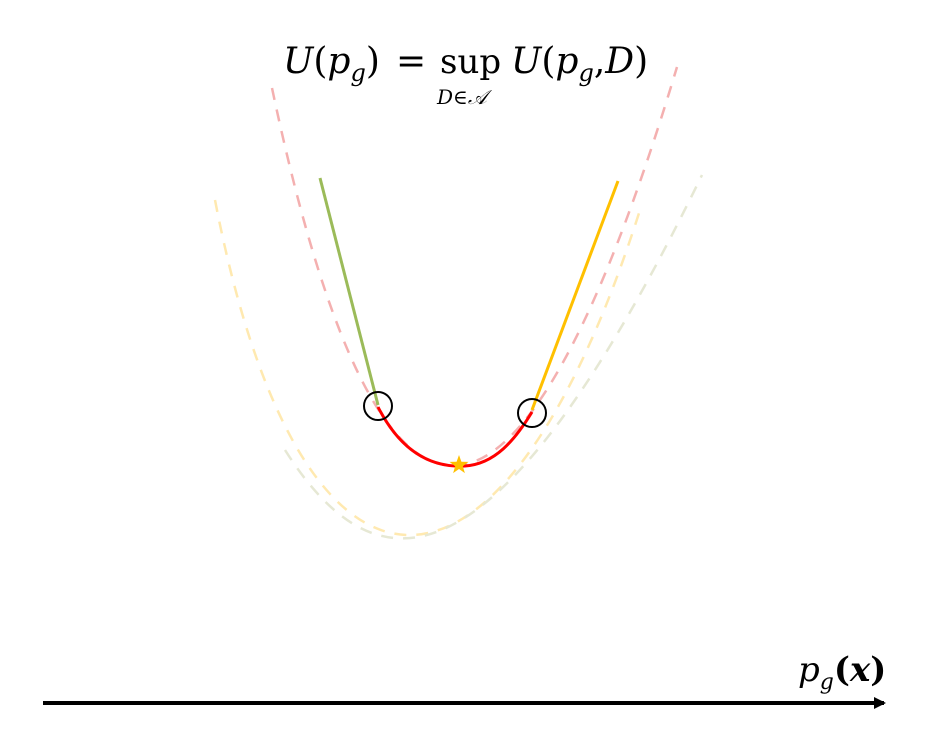  I want to click on minimum-star-icon, so click(459, 464).